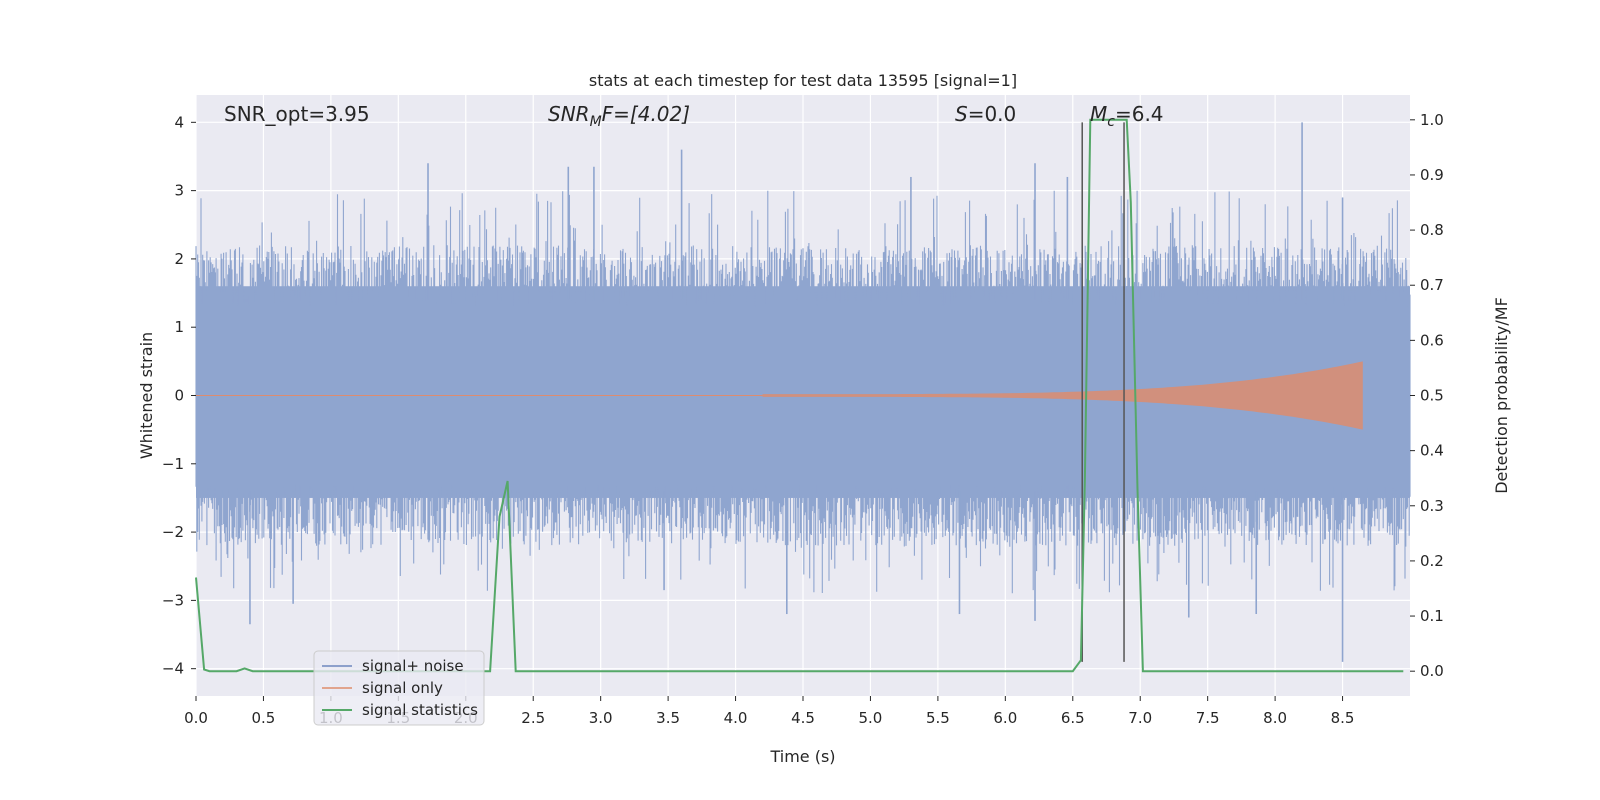  What do you see at coordinates (992, 114) in the screenshot?
I see `s-value: =0.0` at bounding box center [992, 114].